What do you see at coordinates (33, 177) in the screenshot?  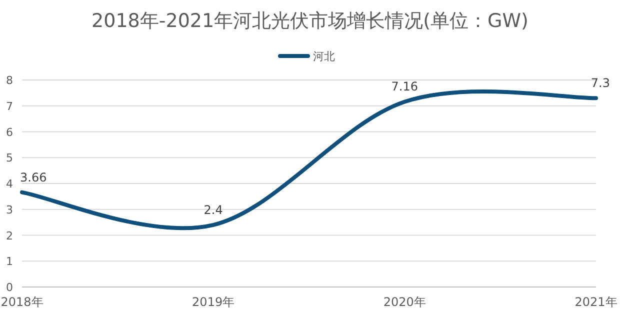 I see `data-label: 3.66` at bounding box center [33, 177].